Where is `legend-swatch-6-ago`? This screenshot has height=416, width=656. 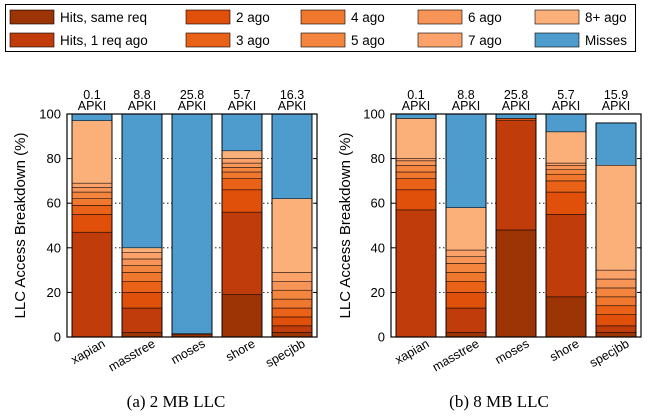
legend-swatch-6-ago is located at coordinates (440, 17).